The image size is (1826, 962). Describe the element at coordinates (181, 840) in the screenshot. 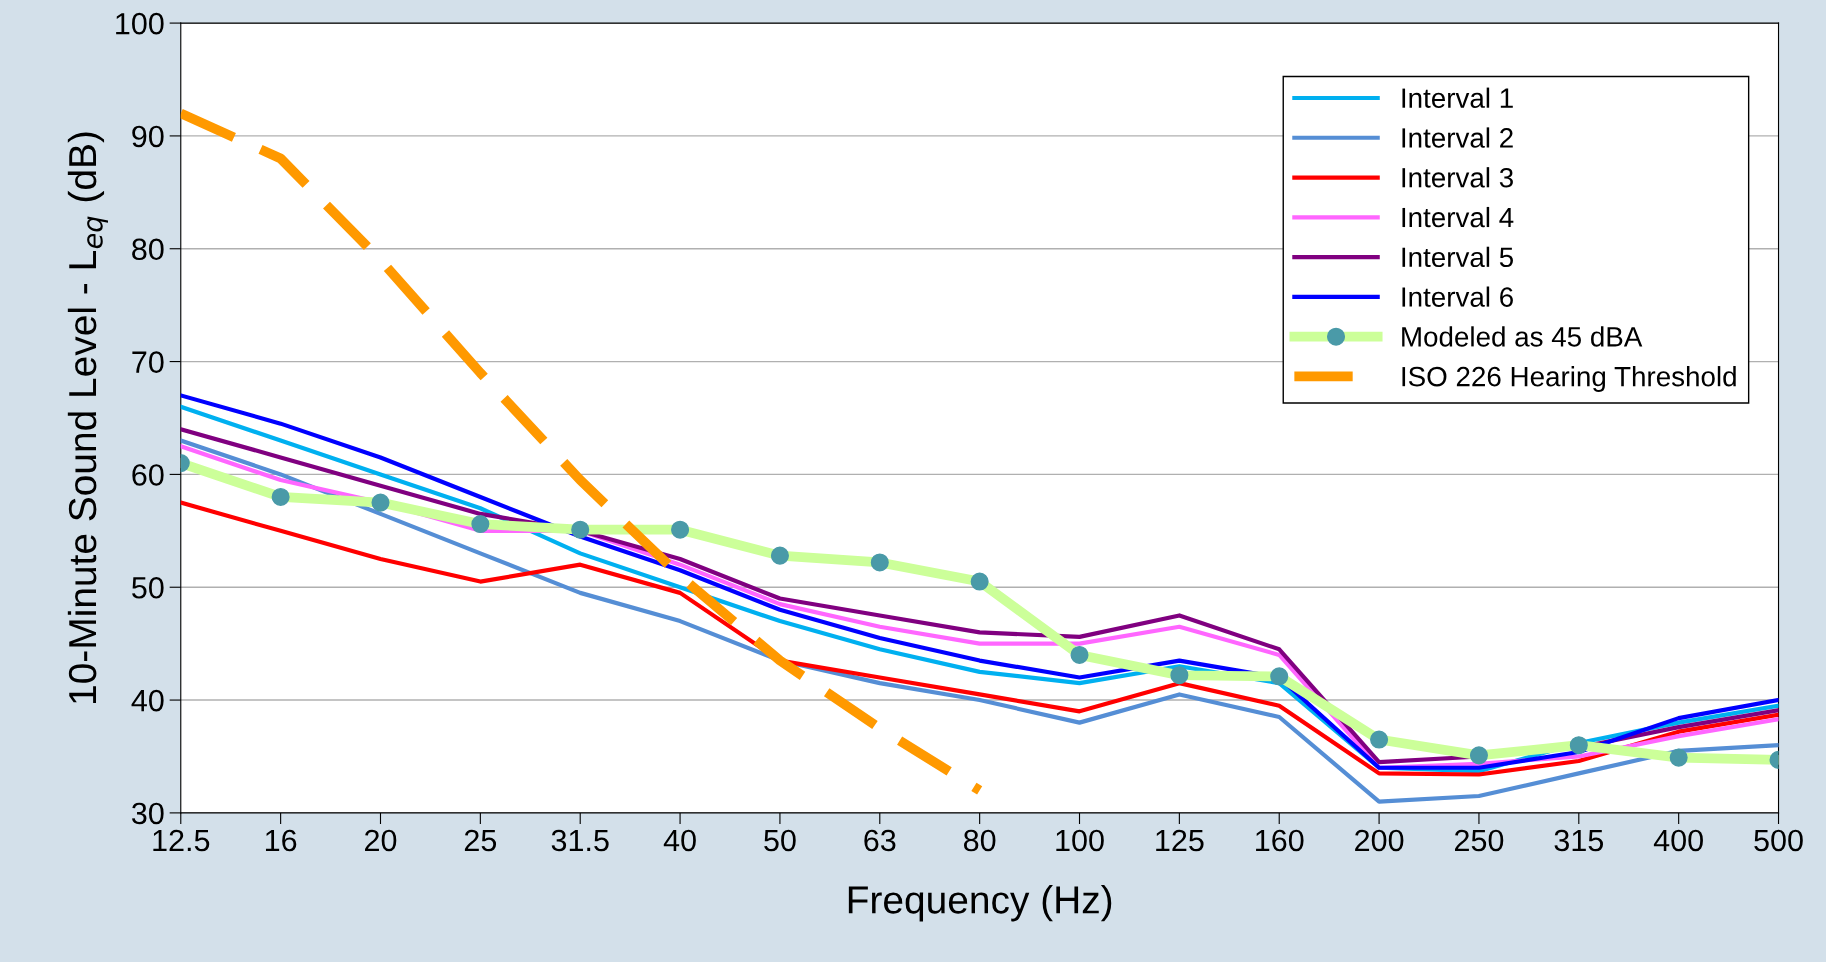

I see `x-tick-label: 12.5` at that location.